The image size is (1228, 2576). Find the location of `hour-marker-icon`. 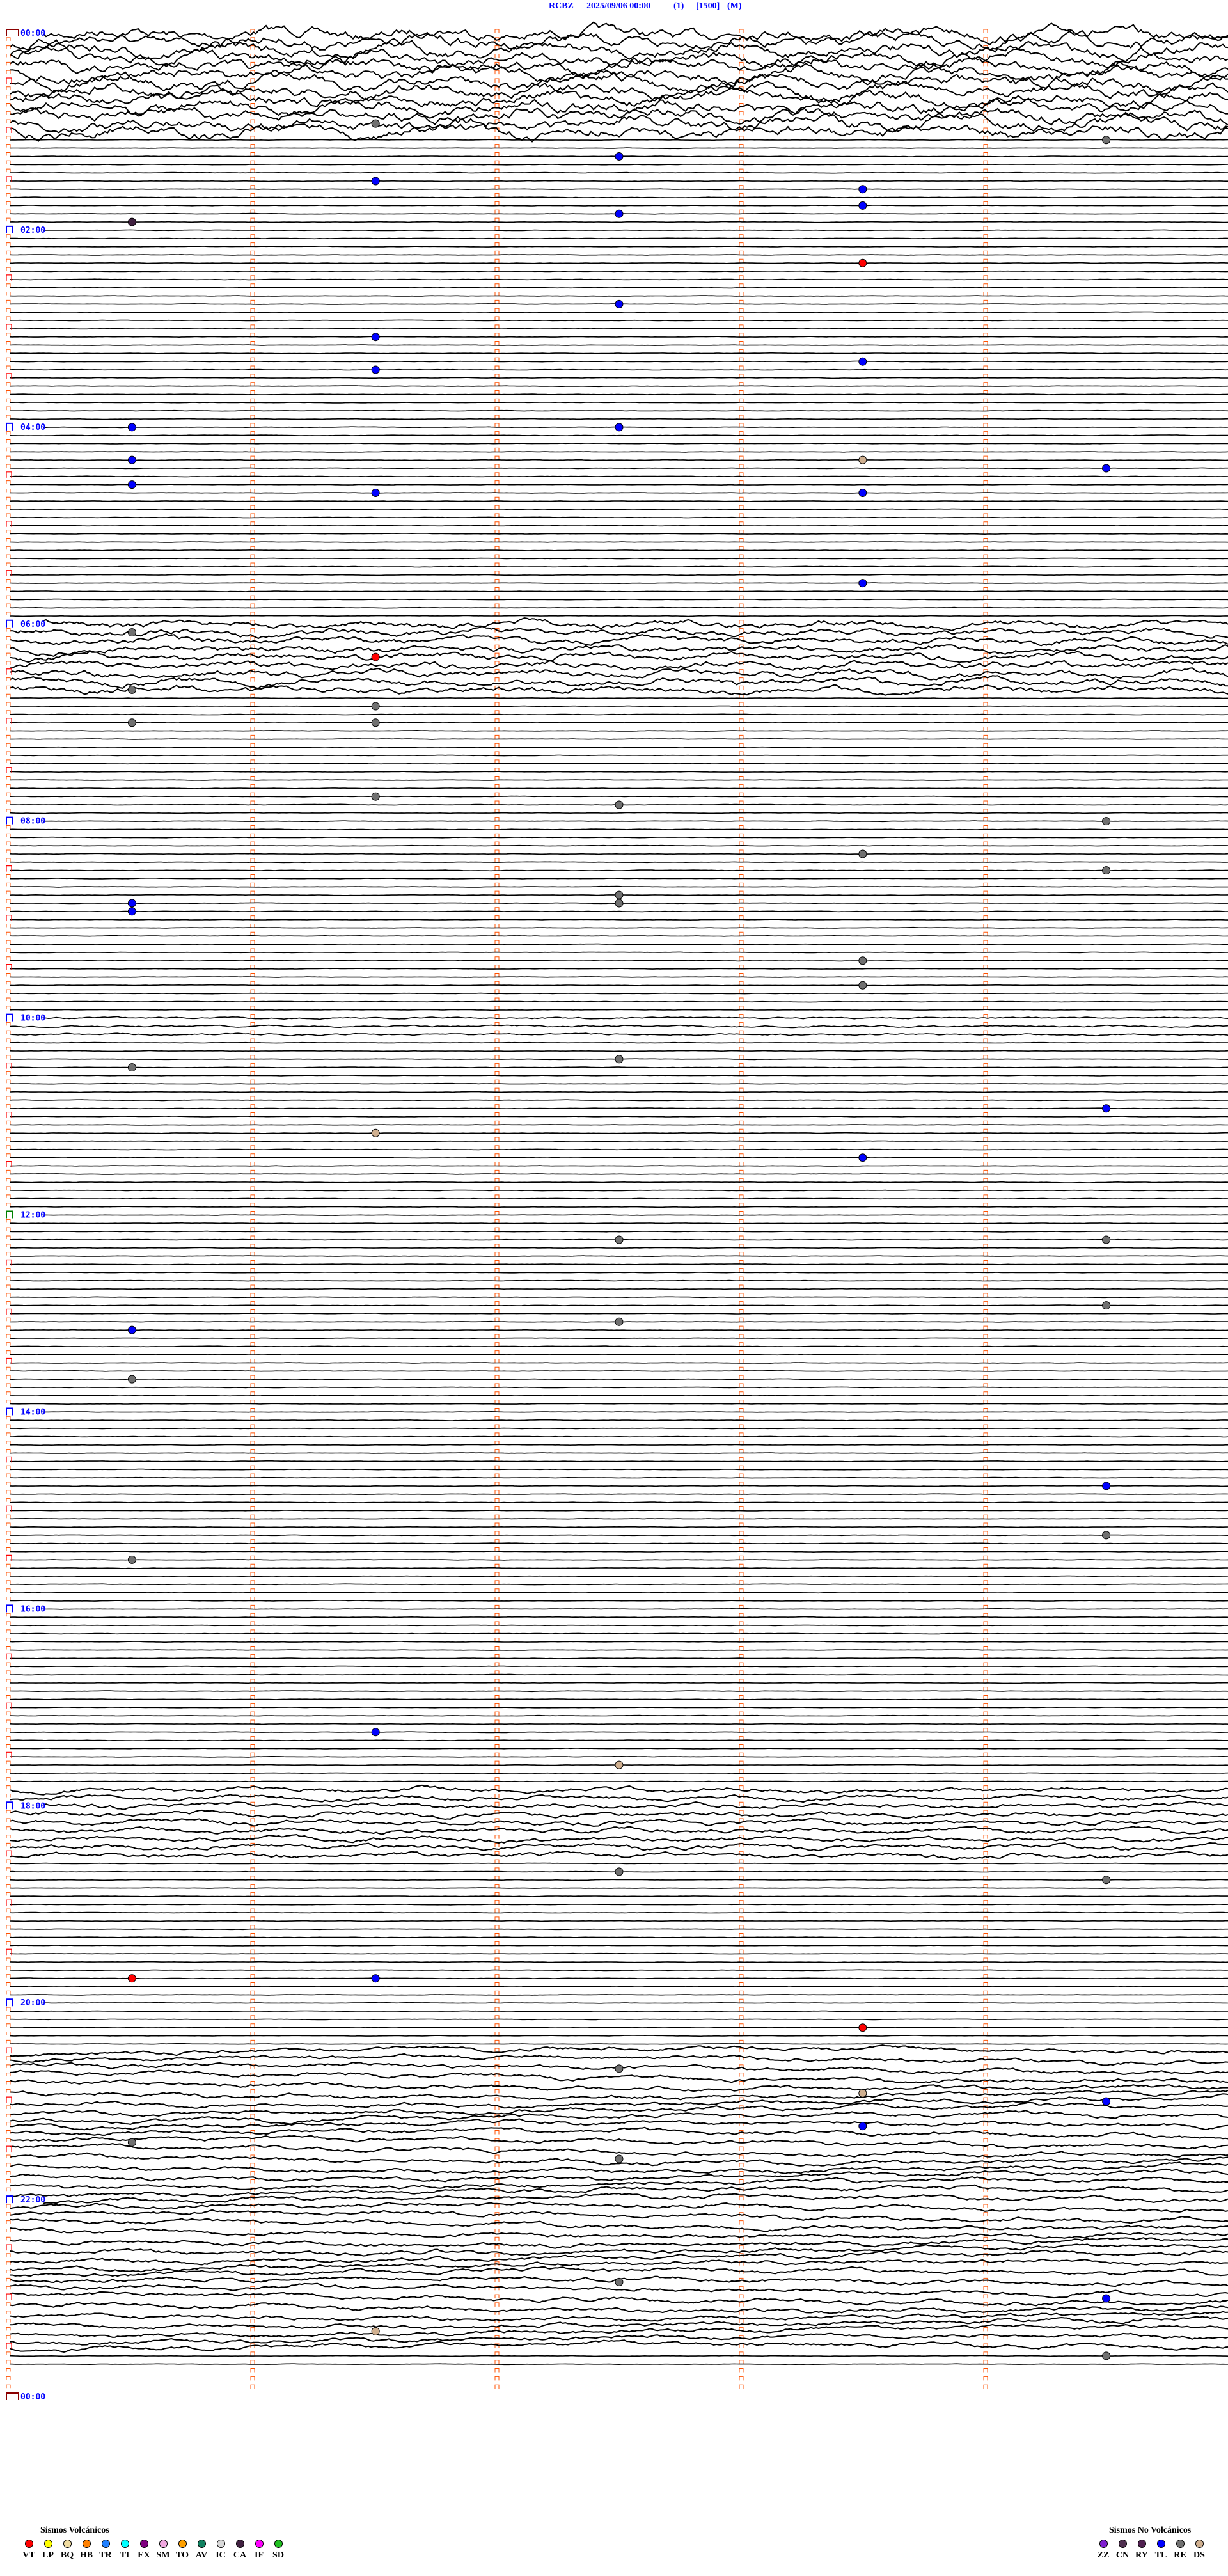

hour-marker-icon is located at coordinates (9, 1017).